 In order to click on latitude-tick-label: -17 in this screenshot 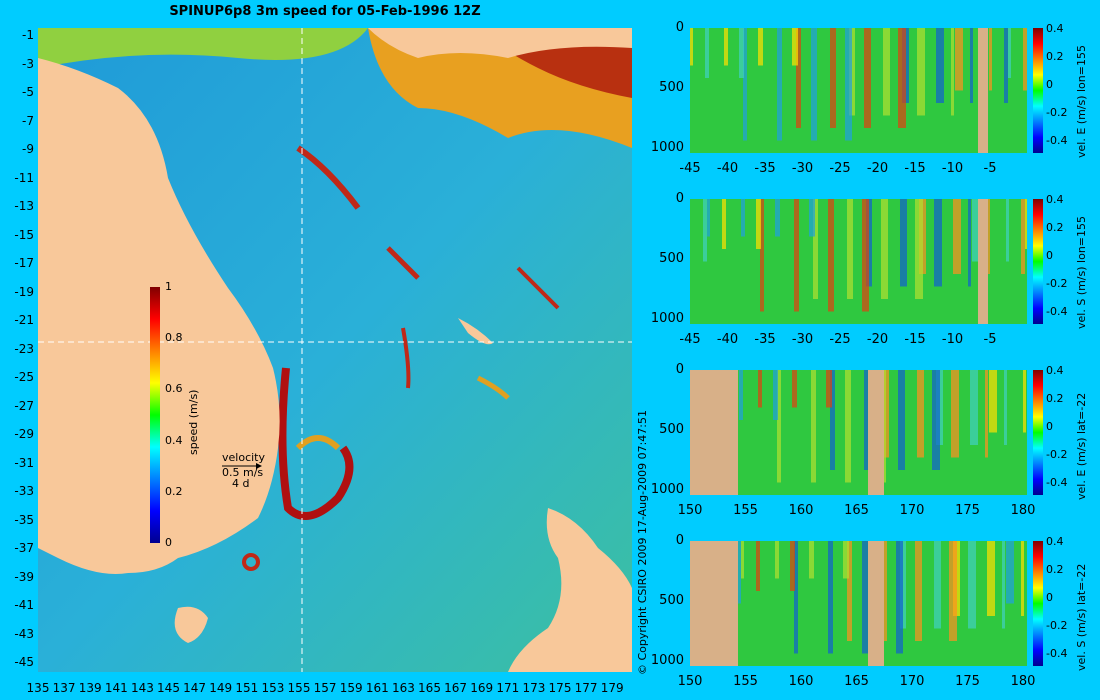, I will do `click(24, 263)`.